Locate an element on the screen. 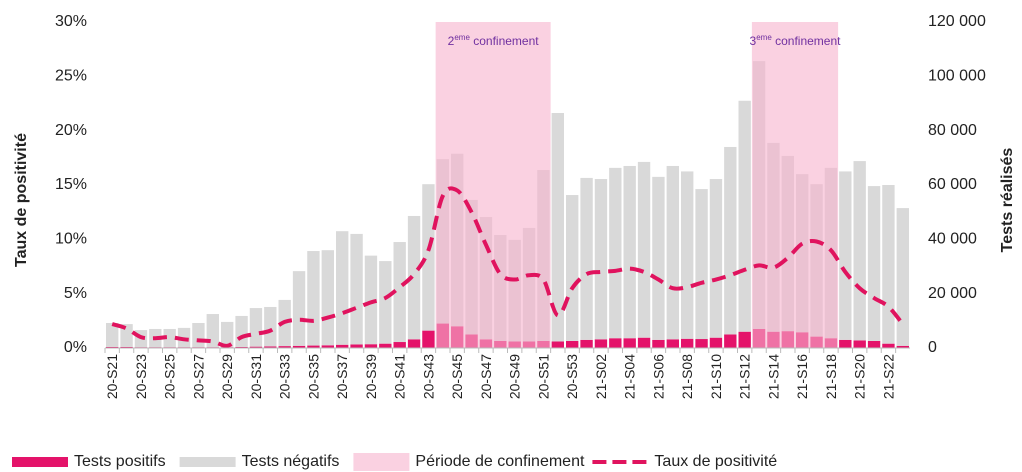 Image resolution: width=1022 pixels, height=472 pixels. y2-tick-label: 20 000 is located at coordinates (952, 293).